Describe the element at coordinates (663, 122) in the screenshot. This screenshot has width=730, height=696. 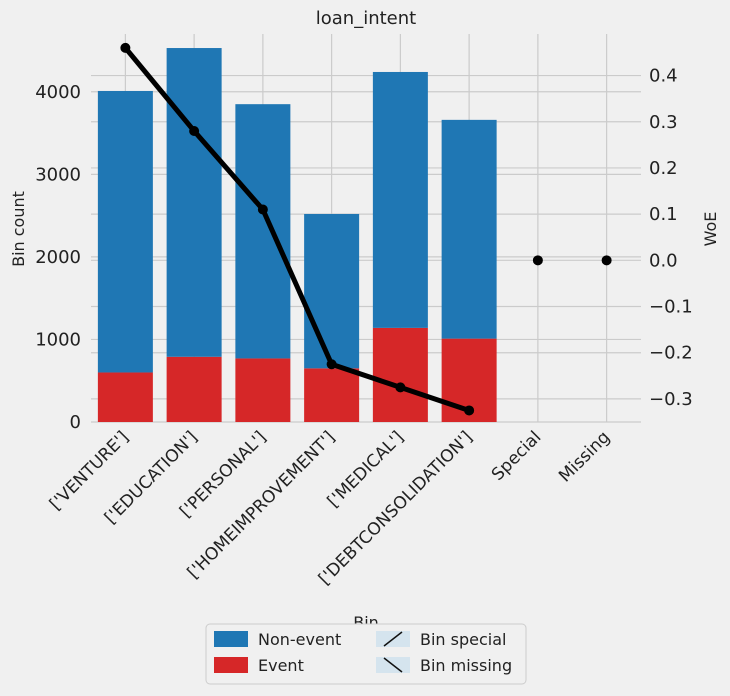
I see `y2-tick-label: 0.3` at that location.